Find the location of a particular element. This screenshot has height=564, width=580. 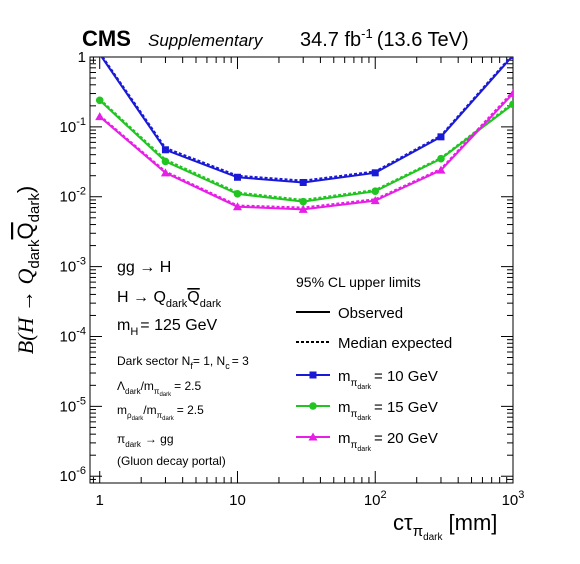

process-text: gg → H is located at coordinates (144, 267).